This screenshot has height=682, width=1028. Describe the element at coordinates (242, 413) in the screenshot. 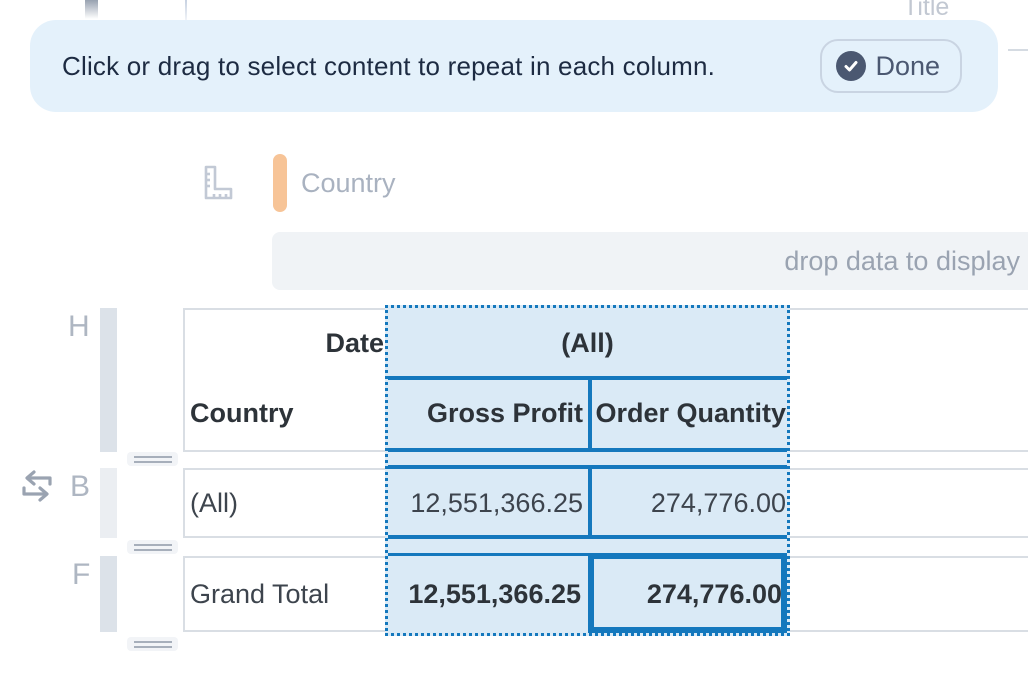

I see `corner-row-field: Country` at that location.